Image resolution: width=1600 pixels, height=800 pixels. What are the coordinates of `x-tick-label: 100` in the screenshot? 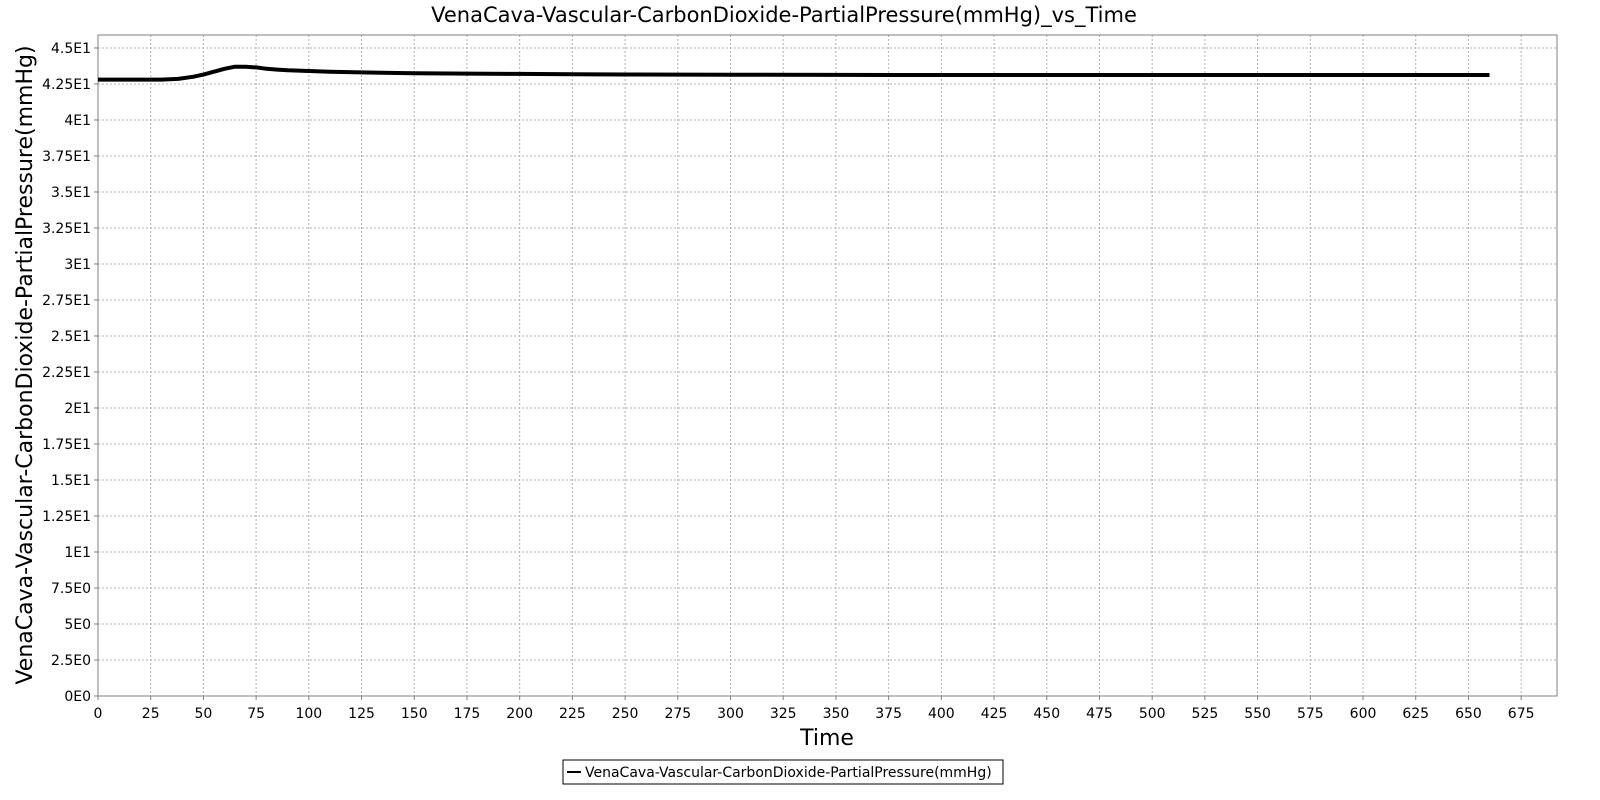 It's located at (308, 714).